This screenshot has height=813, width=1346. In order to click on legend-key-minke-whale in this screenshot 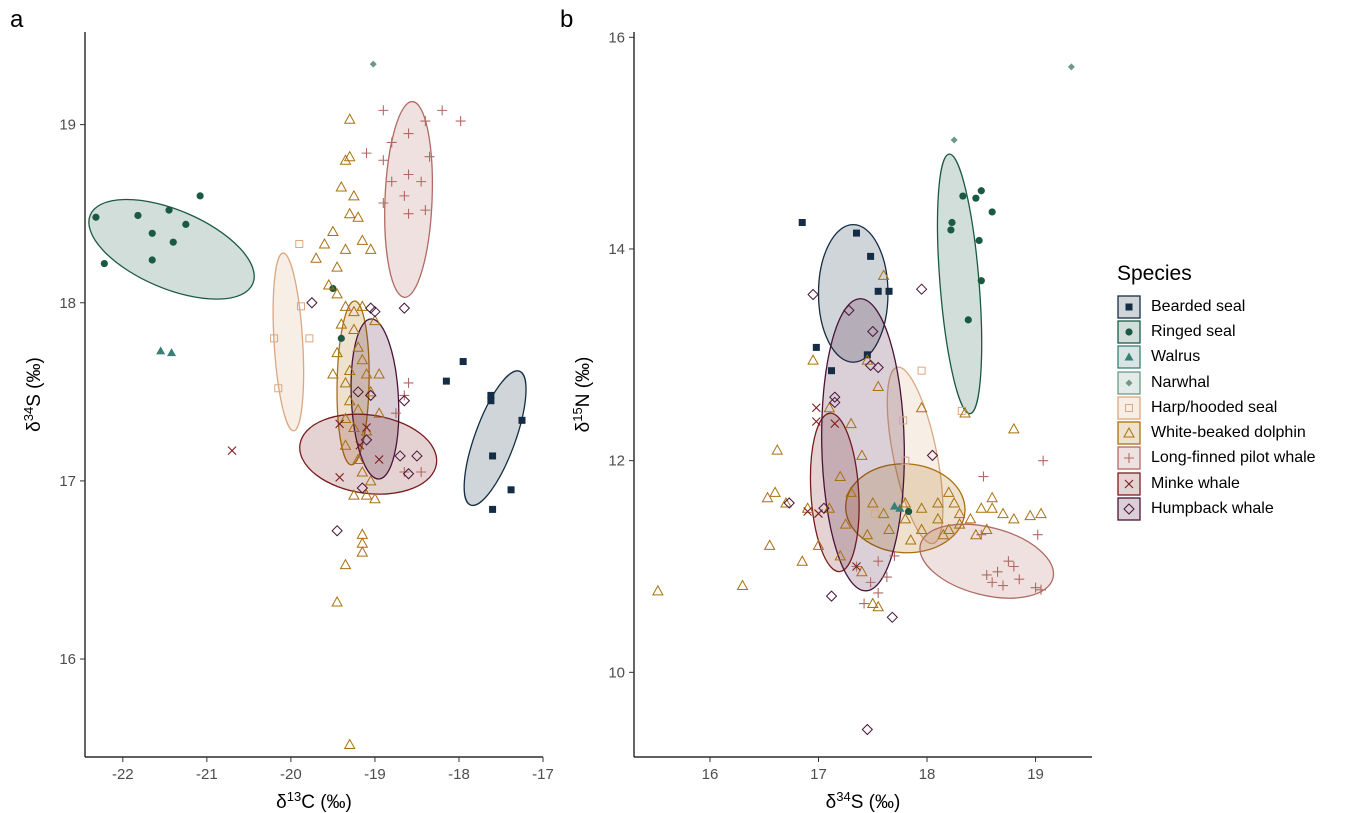, I will do `click(1129, 484)`.